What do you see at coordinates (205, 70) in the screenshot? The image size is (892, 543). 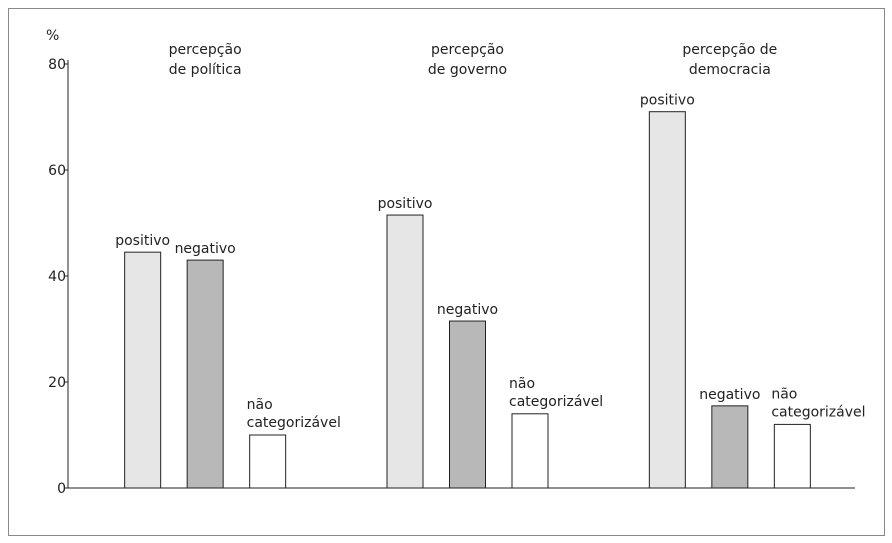 I see `group-title: de política` at bounding box center [205, 70].